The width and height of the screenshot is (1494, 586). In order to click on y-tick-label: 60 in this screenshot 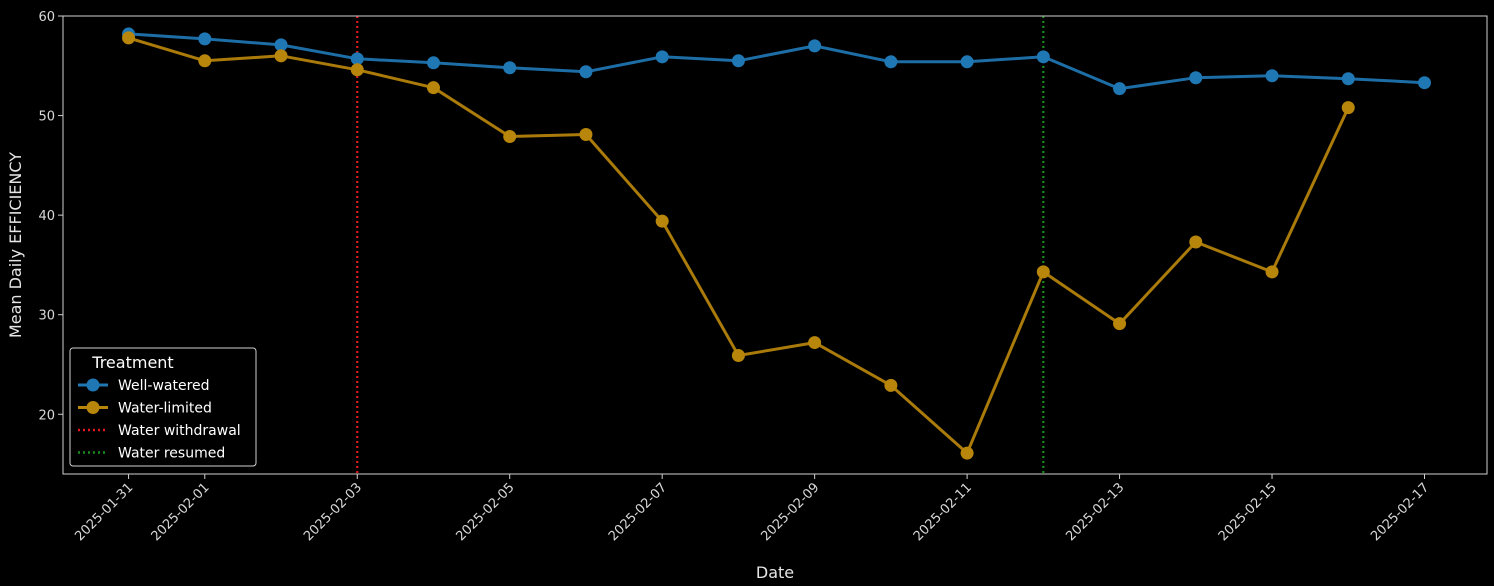, I will do `click(46, 17)`.